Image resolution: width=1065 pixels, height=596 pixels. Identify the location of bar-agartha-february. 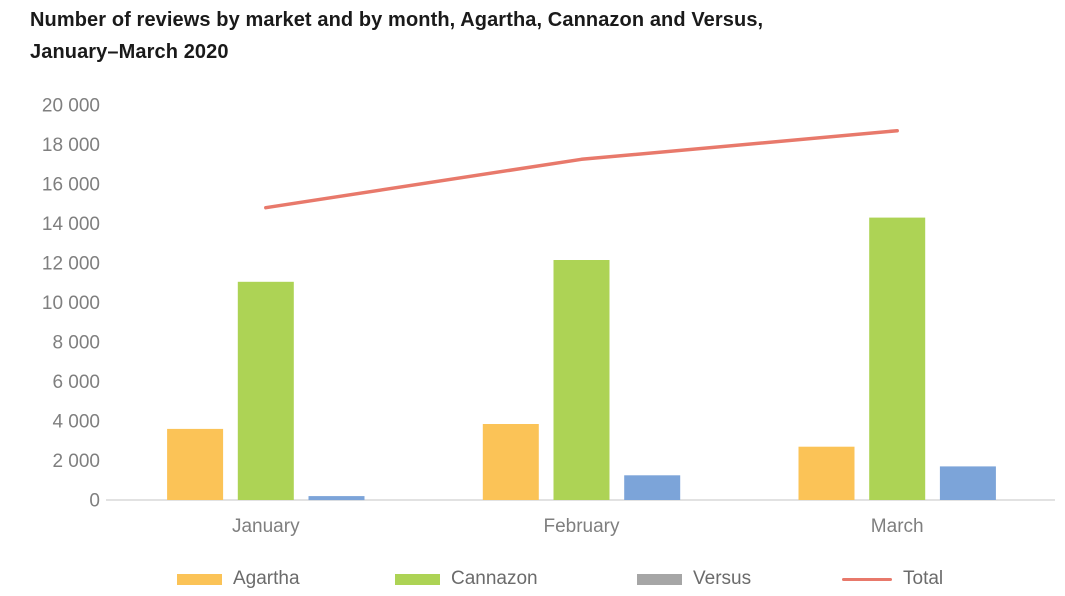
(510, 462).